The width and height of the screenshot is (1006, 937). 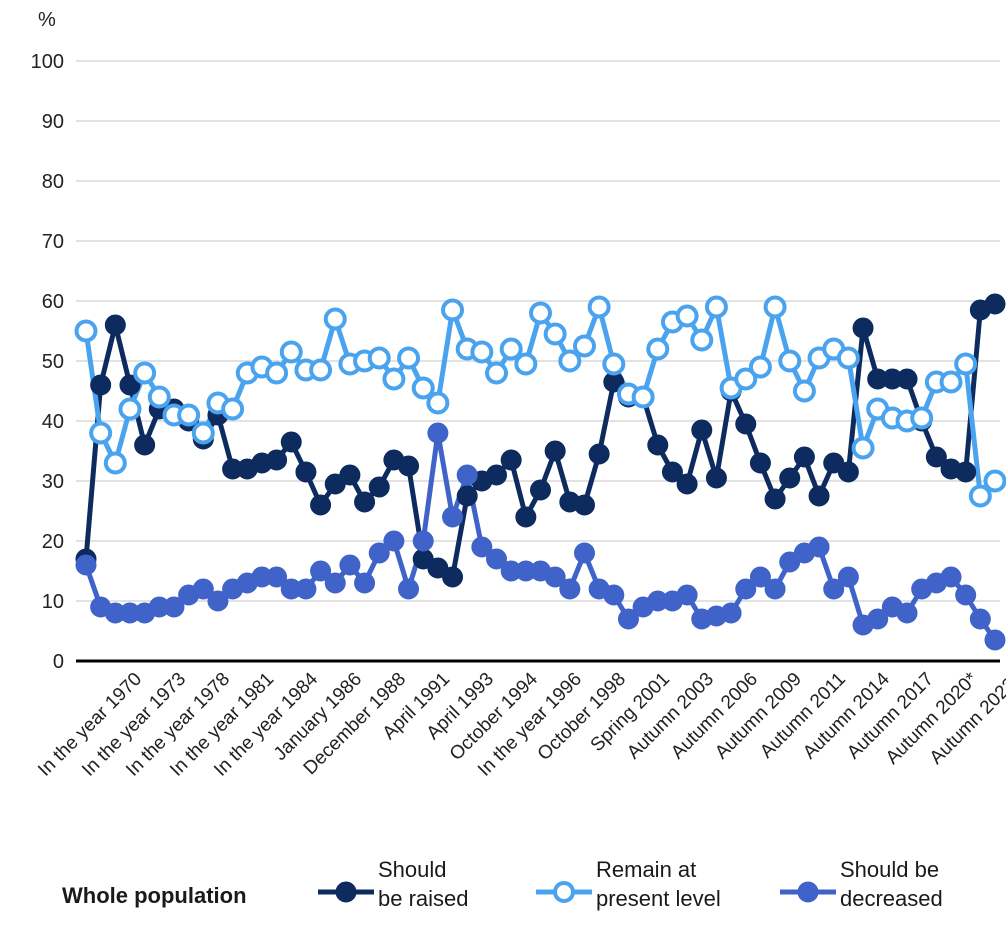 I want to click on legend-label: Remain at, so click(x=646, y=869).